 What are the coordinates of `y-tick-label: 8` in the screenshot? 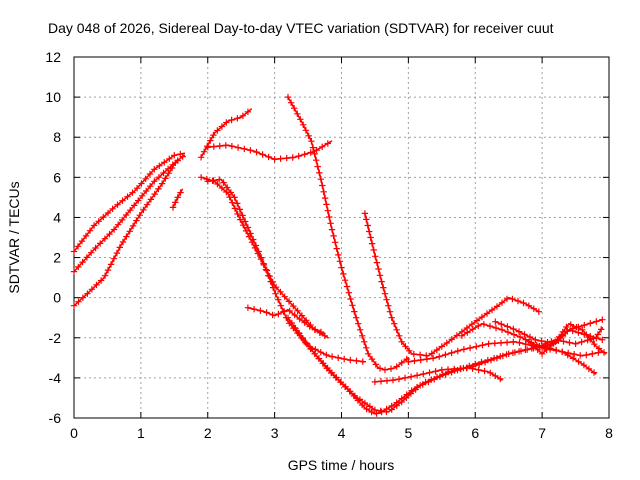 It's located at (57, 137).